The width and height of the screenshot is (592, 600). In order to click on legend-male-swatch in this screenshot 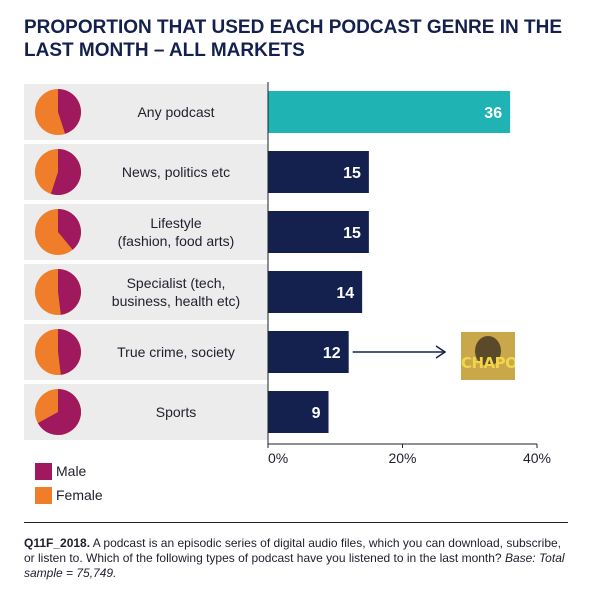, I will do `click(43, 471)`.